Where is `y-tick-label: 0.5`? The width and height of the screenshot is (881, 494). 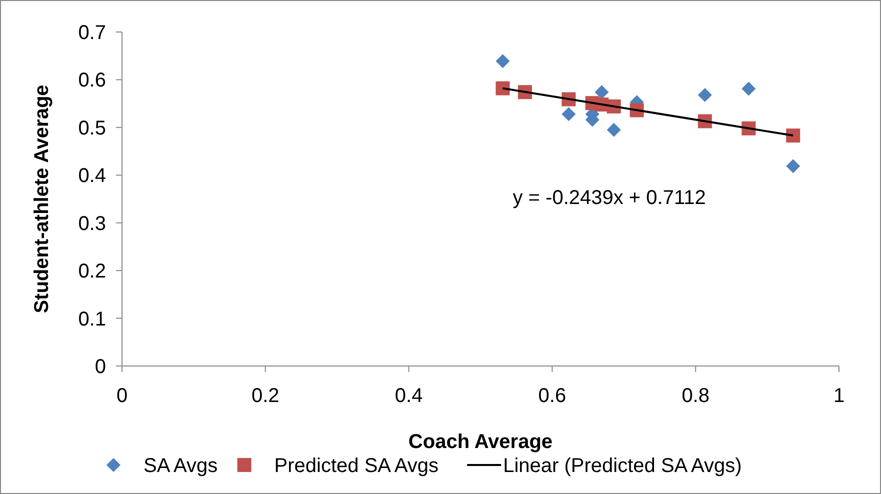 y-tick-label: 0.5 is located at coordinates (92, 128).